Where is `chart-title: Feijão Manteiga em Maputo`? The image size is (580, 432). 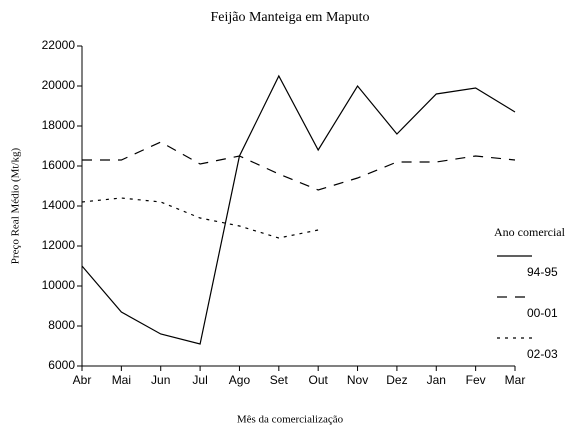
chart-title: Feijão Manteiga em Maputo is located at coordinates (289, 17).